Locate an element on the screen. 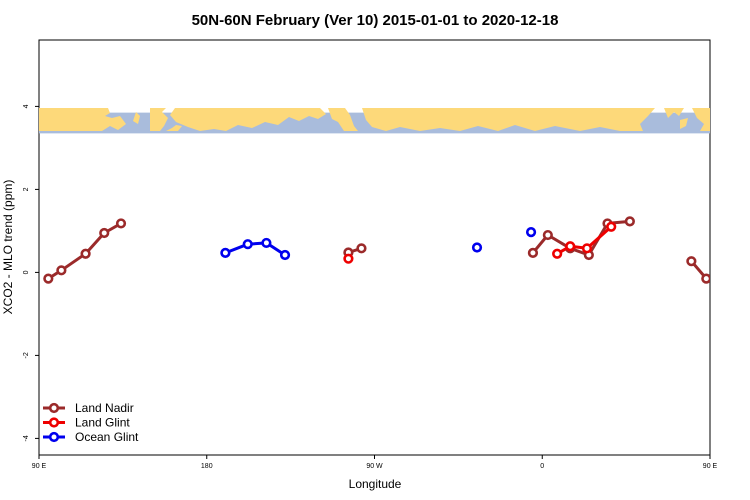 This screenshot has width=750, height=500. y-tick-label: 0 is located at coordinates (26, 272).